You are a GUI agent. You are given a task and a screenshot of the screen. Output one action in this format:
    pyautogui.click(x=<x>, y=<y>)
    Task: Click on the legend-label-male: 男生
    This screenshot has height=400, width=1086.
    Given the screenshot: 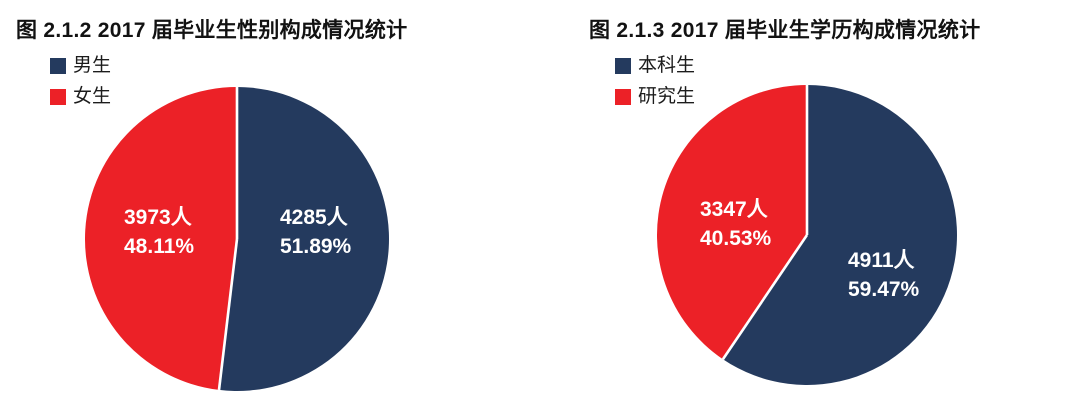 What is the action you would take?
    pyautogui.click(x=92, y=65)
    